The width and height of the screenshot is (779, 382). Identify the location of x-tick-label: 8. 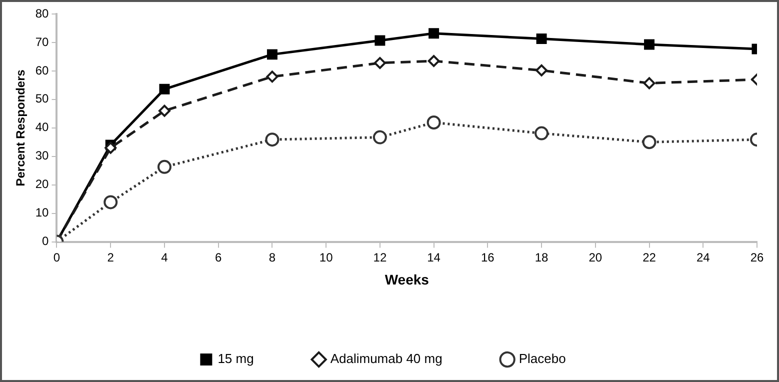
(272, 257).